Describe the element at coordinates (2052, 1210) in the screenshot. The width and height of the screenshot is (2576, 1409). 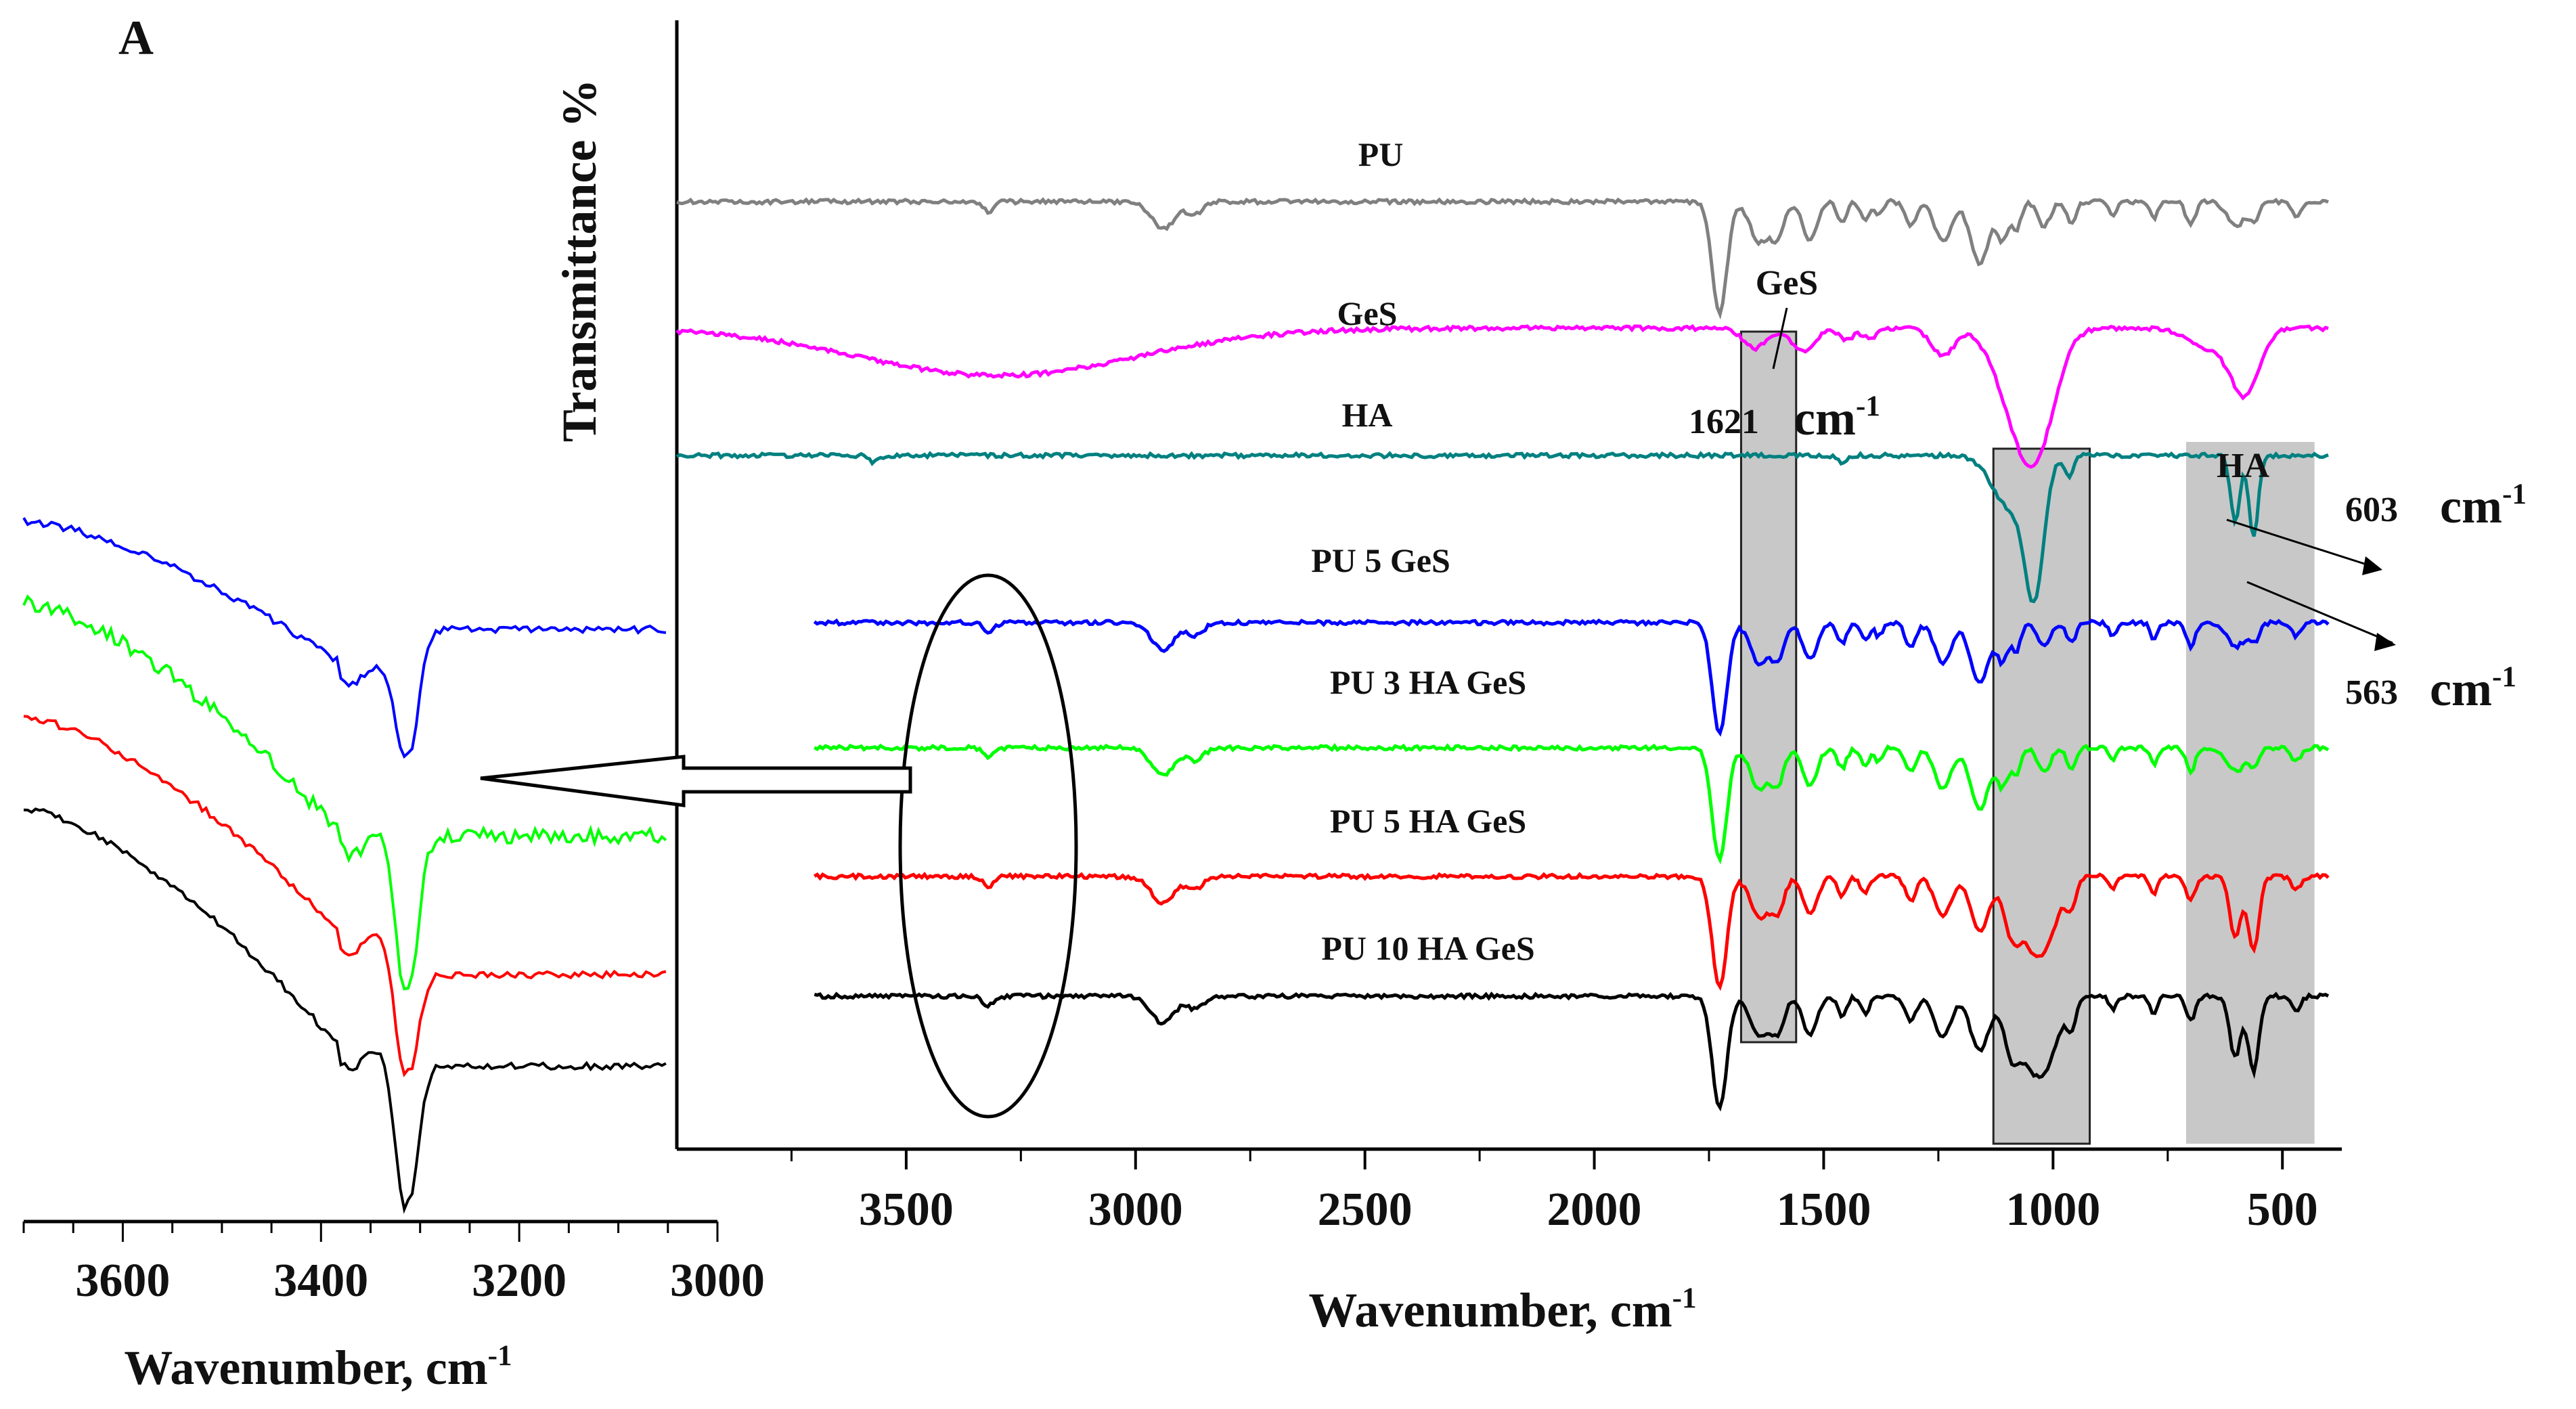
I see `x-tick-label: 1000` at that location.